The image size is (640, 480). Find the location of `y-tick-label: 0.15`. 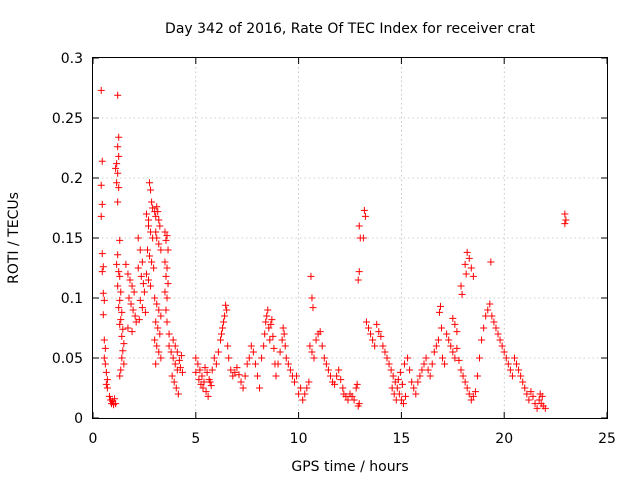

y-tick-label: 0.15 is located at coordinates (67, 239).